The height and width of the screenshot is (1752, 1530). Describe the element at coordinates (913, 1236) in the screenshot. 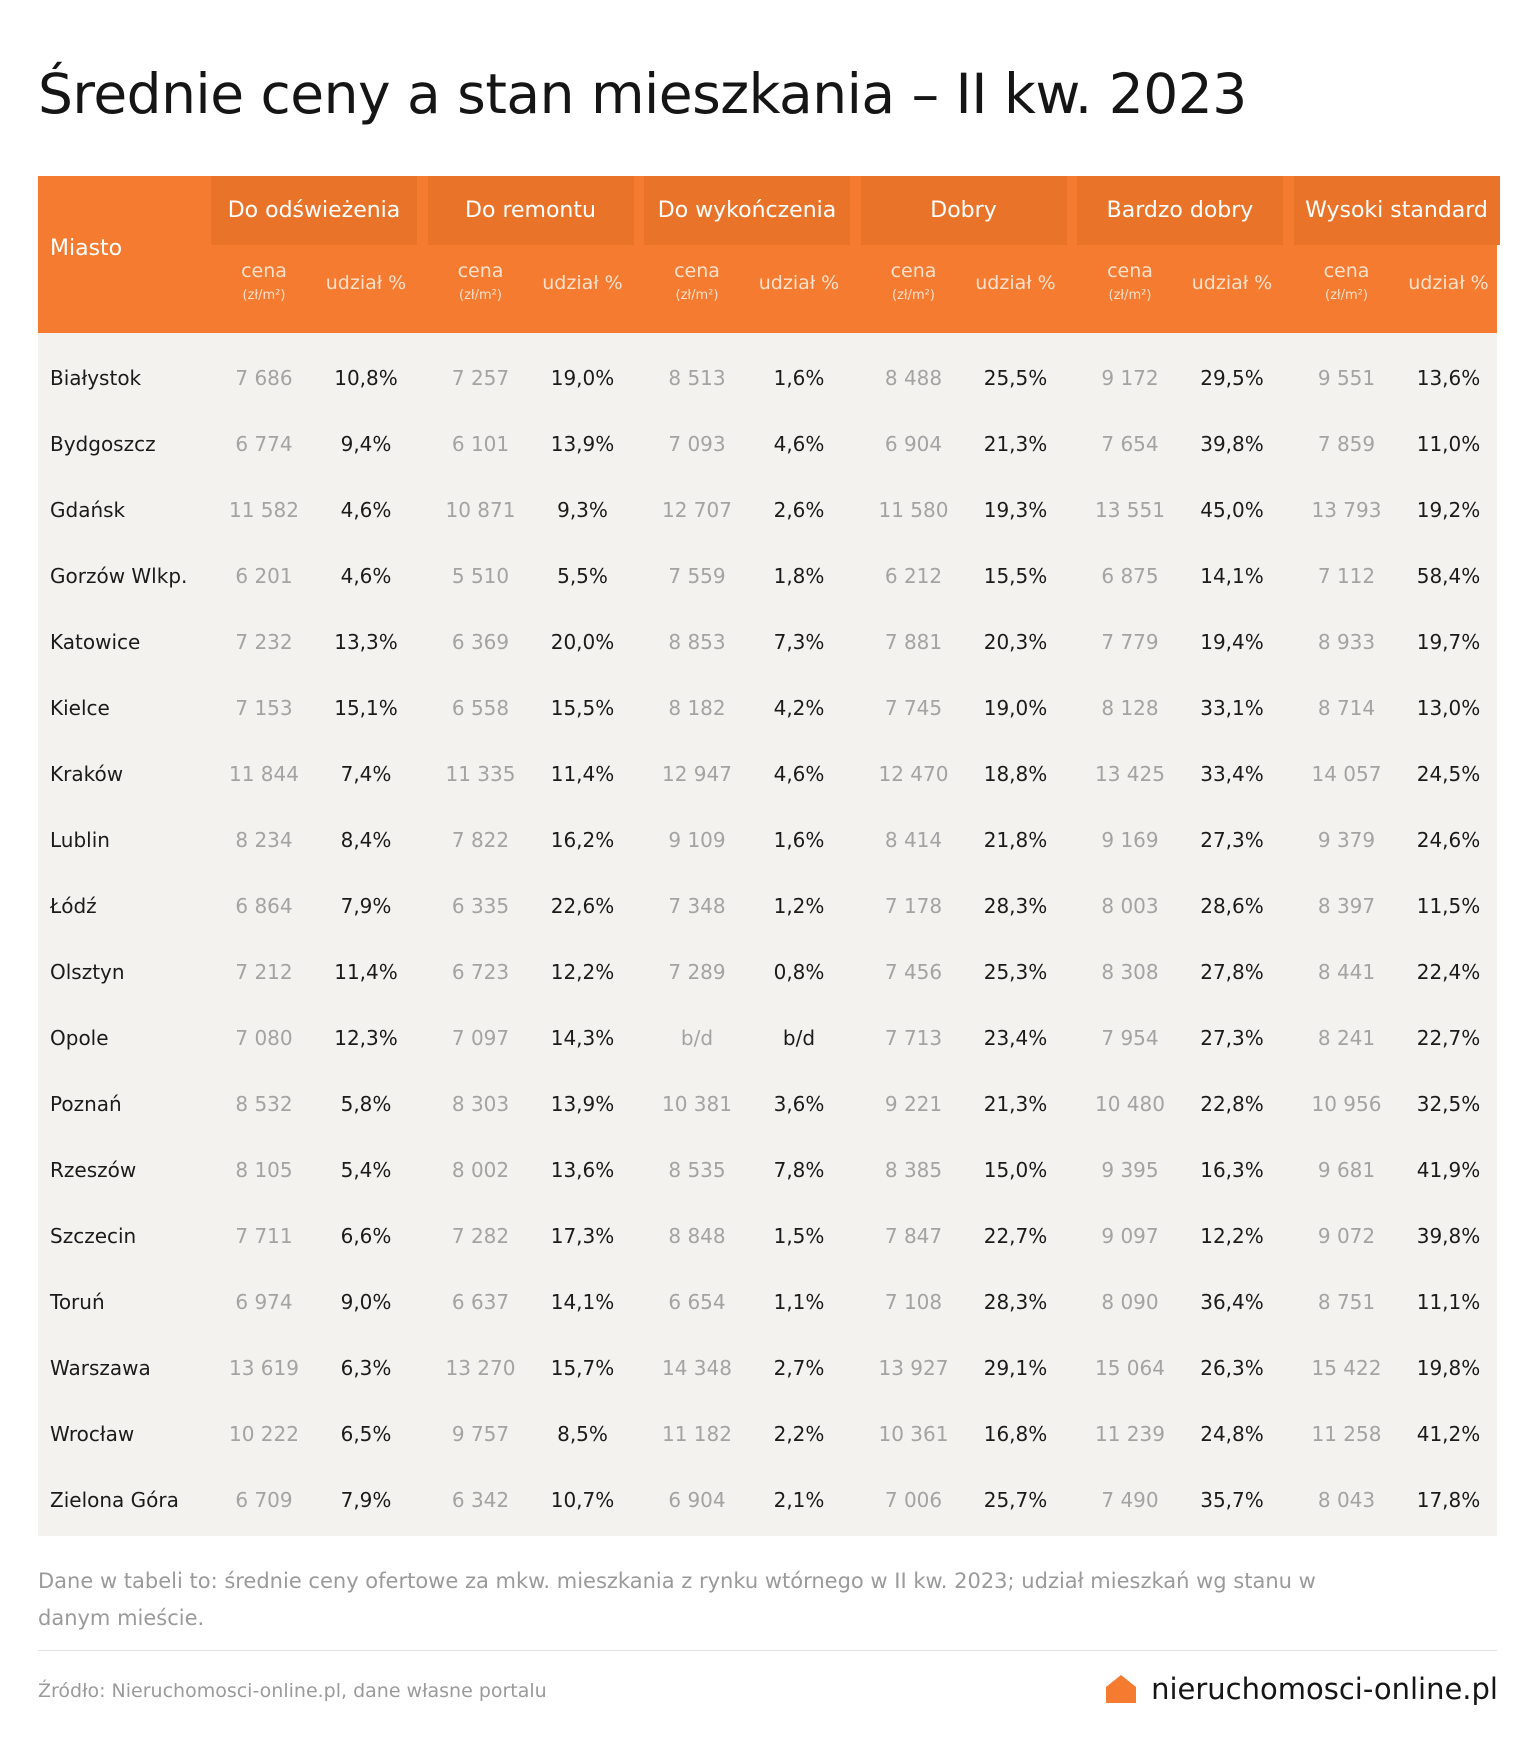

I see `price-cell: 7 847` at that location.